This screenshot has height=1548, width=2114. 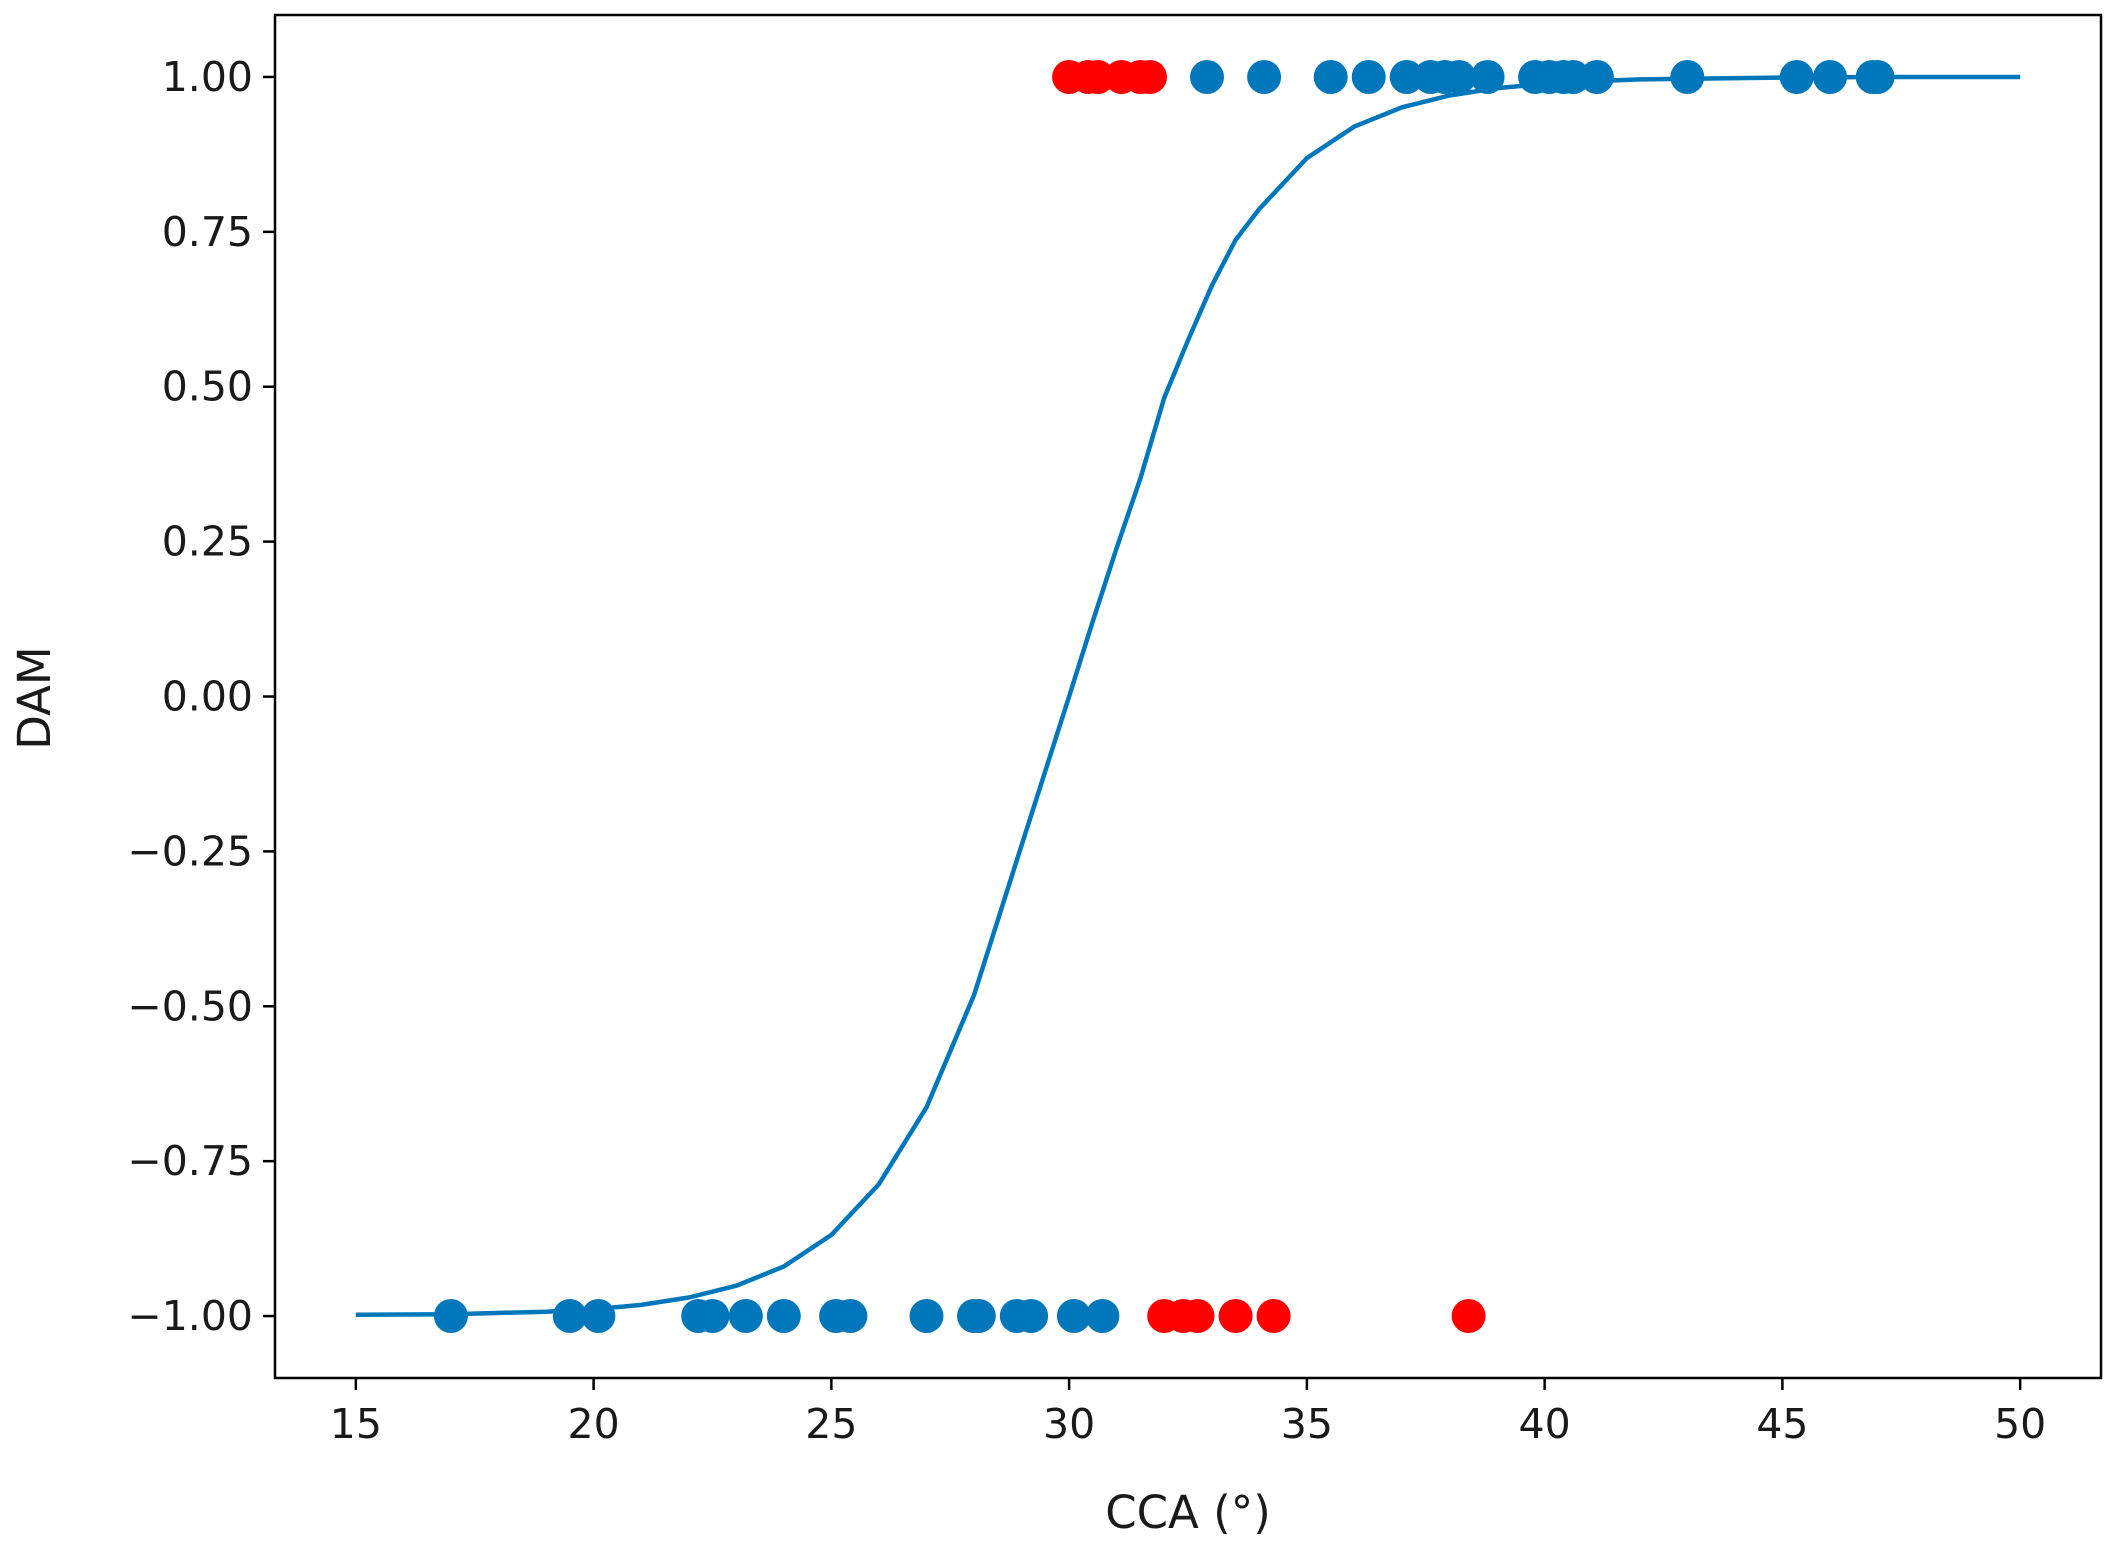 What do you see at coordinates (207, 542) in the screenshot?
I see `y-tick-label: 0.25` at bounding box center [207, 542].